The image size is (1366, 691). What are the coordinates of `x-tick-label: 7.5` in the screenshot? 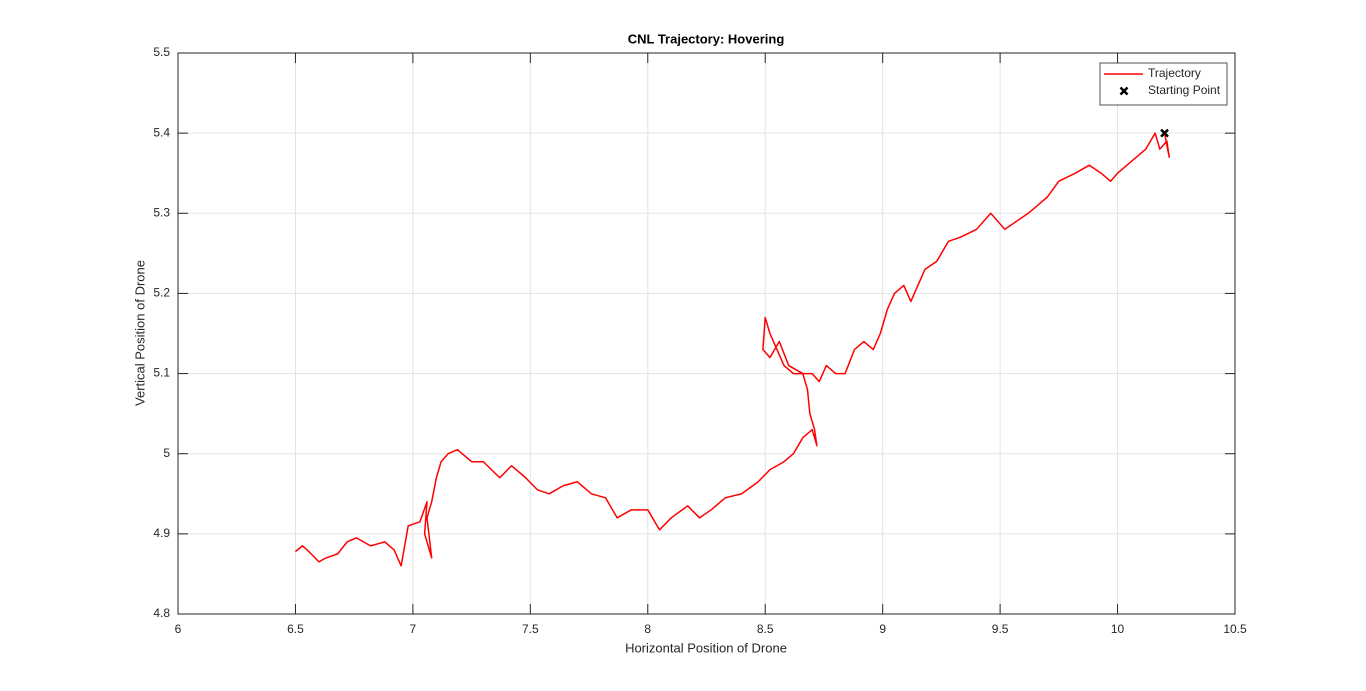 It's located at (530, 629).